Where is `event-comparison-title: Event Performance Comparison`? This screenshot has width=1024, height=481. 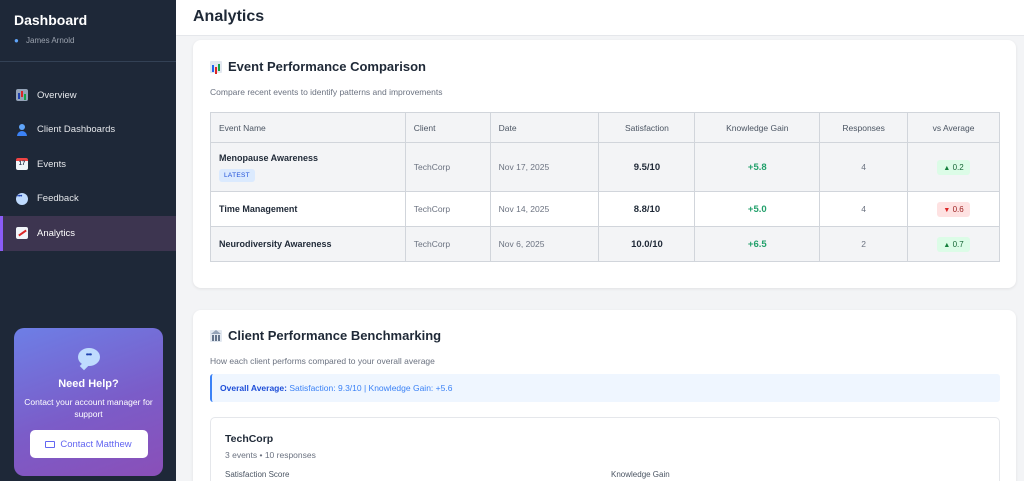
event-comparison-title: Event Performance Comparison is located at coordinates (318, 66).